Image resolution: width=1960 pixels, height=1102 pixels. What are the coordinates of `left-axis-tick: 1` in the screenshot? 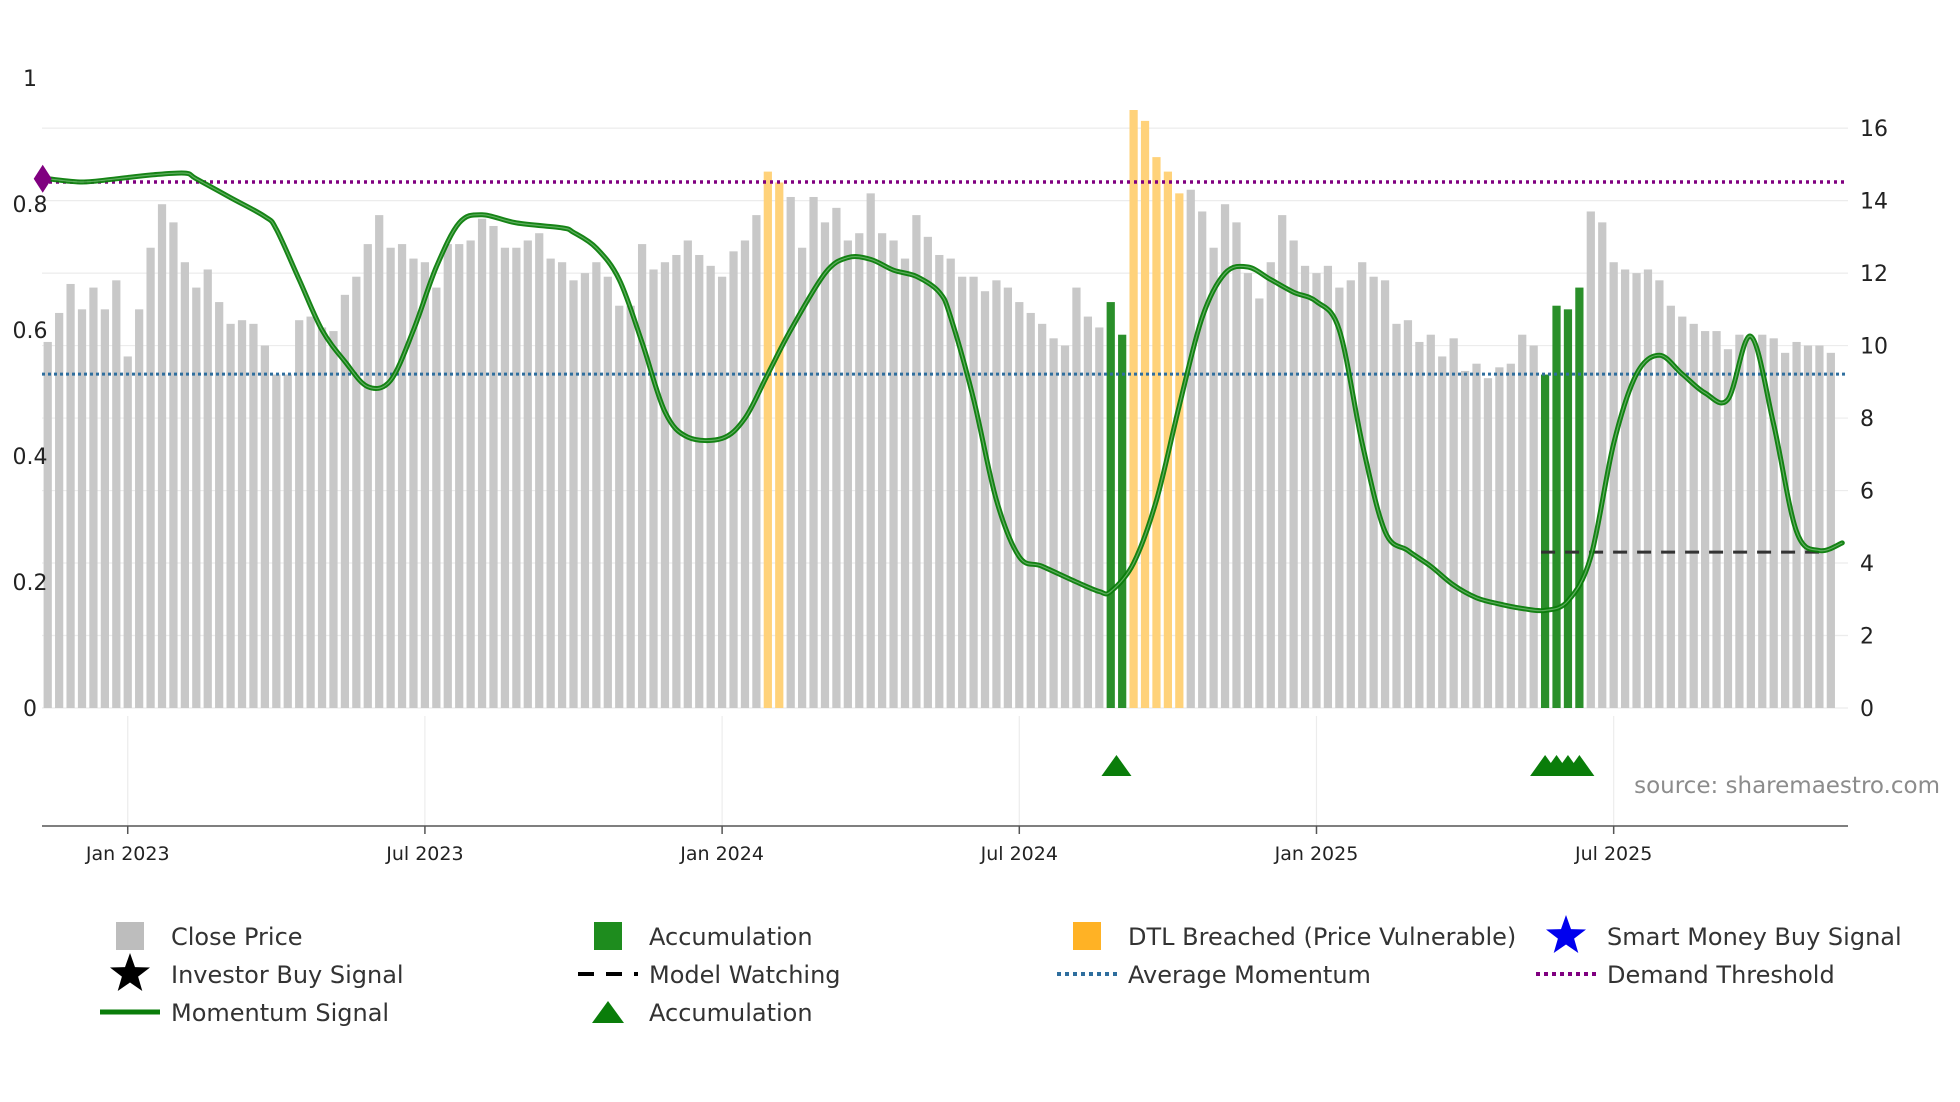 It's located at (30, 79).